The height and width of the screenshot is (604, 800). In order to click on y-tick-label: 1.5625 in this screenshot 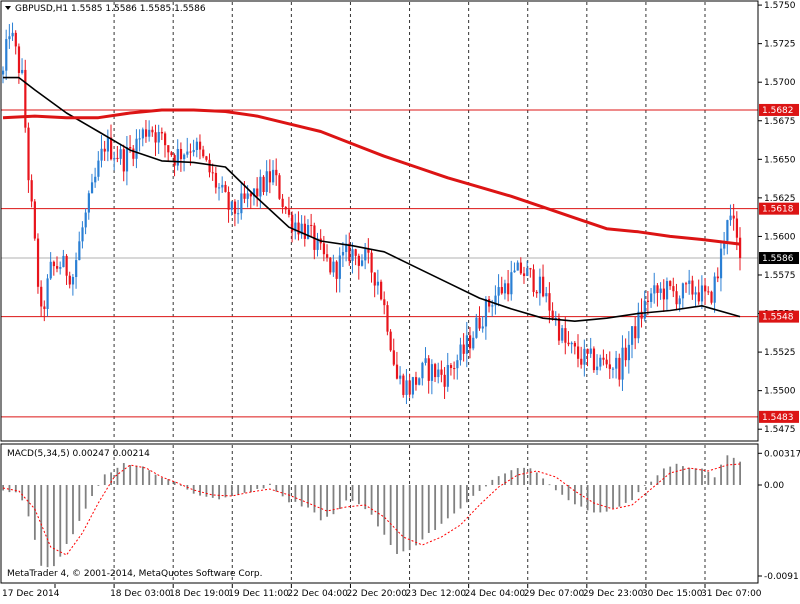, I will do `click(780, 199)`.